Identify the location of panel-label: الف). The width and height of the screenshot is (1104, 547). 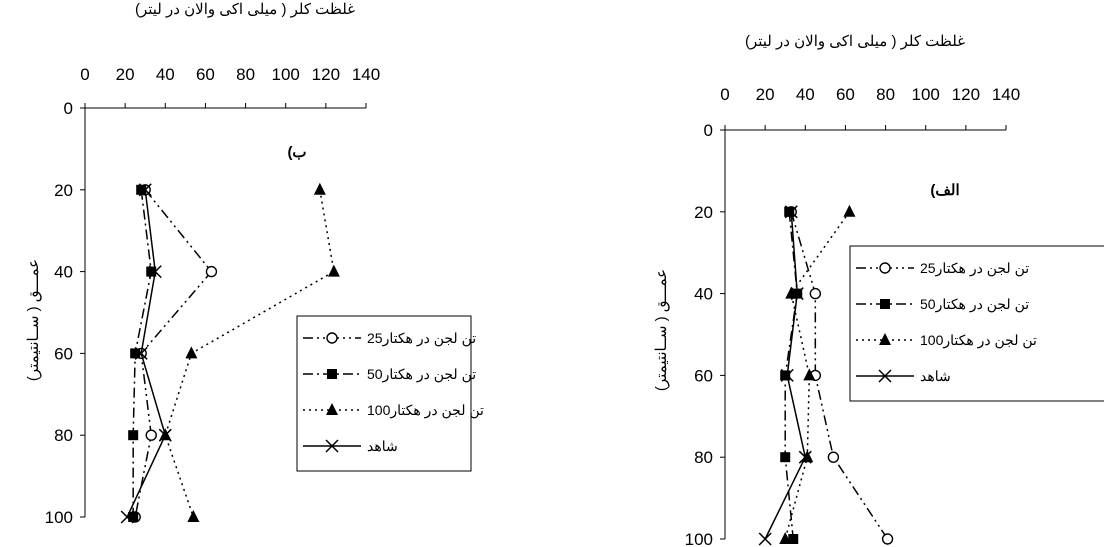
(944, 190).